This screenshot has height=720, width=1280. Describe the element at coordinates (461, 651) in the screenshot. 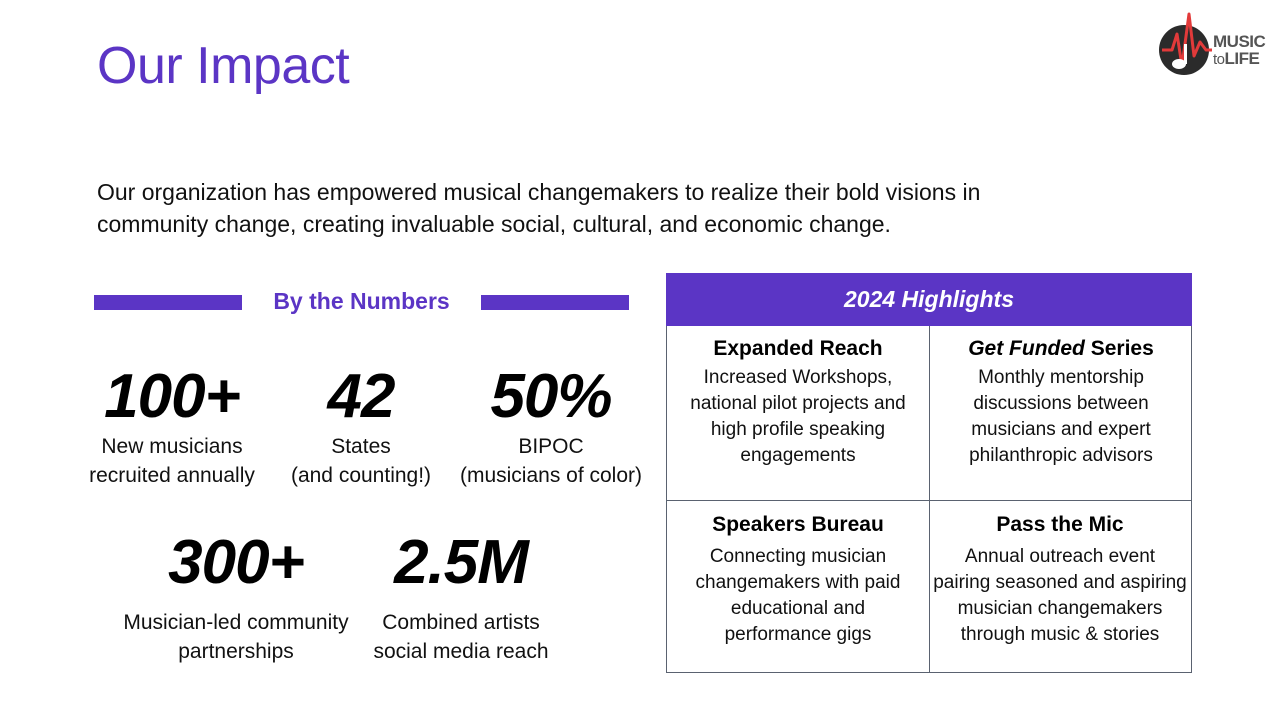

I see `stat-caption-line2: social media reach` at that location.